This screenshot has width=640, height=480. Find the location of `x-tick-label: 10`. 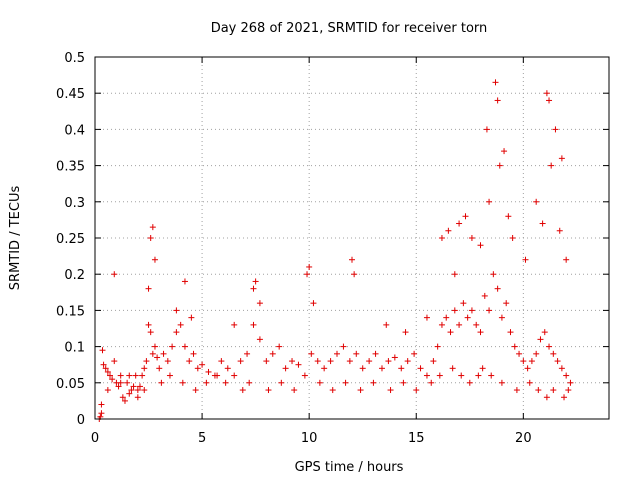

x-tick-label: 10 is located at coordinates (309, 438).